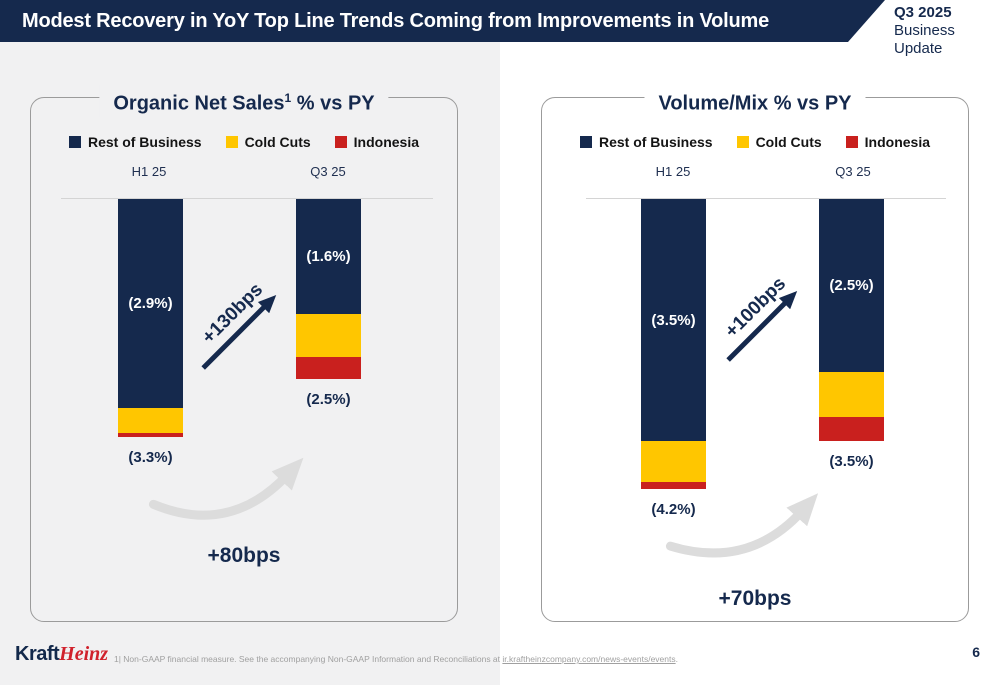 This screenshot has width=1000, height=685. What do you see at coordinates (233, 314) in the screenshot?
I see `trend-bps-label: +130bps` at bounding box center [233, 314].